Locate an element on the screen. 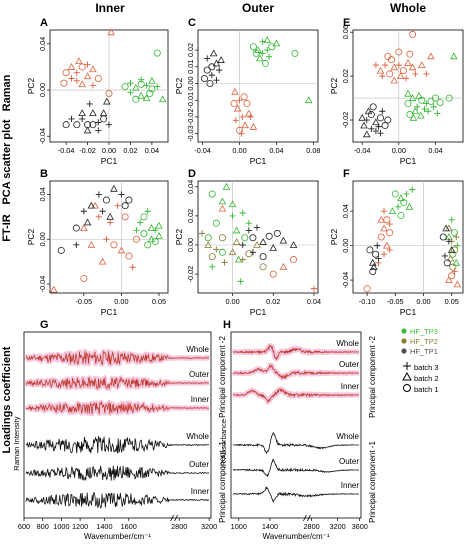 This screenshot has width=467, height=550. y-tick-label: -0.04 is located at coordinates (42, 136).